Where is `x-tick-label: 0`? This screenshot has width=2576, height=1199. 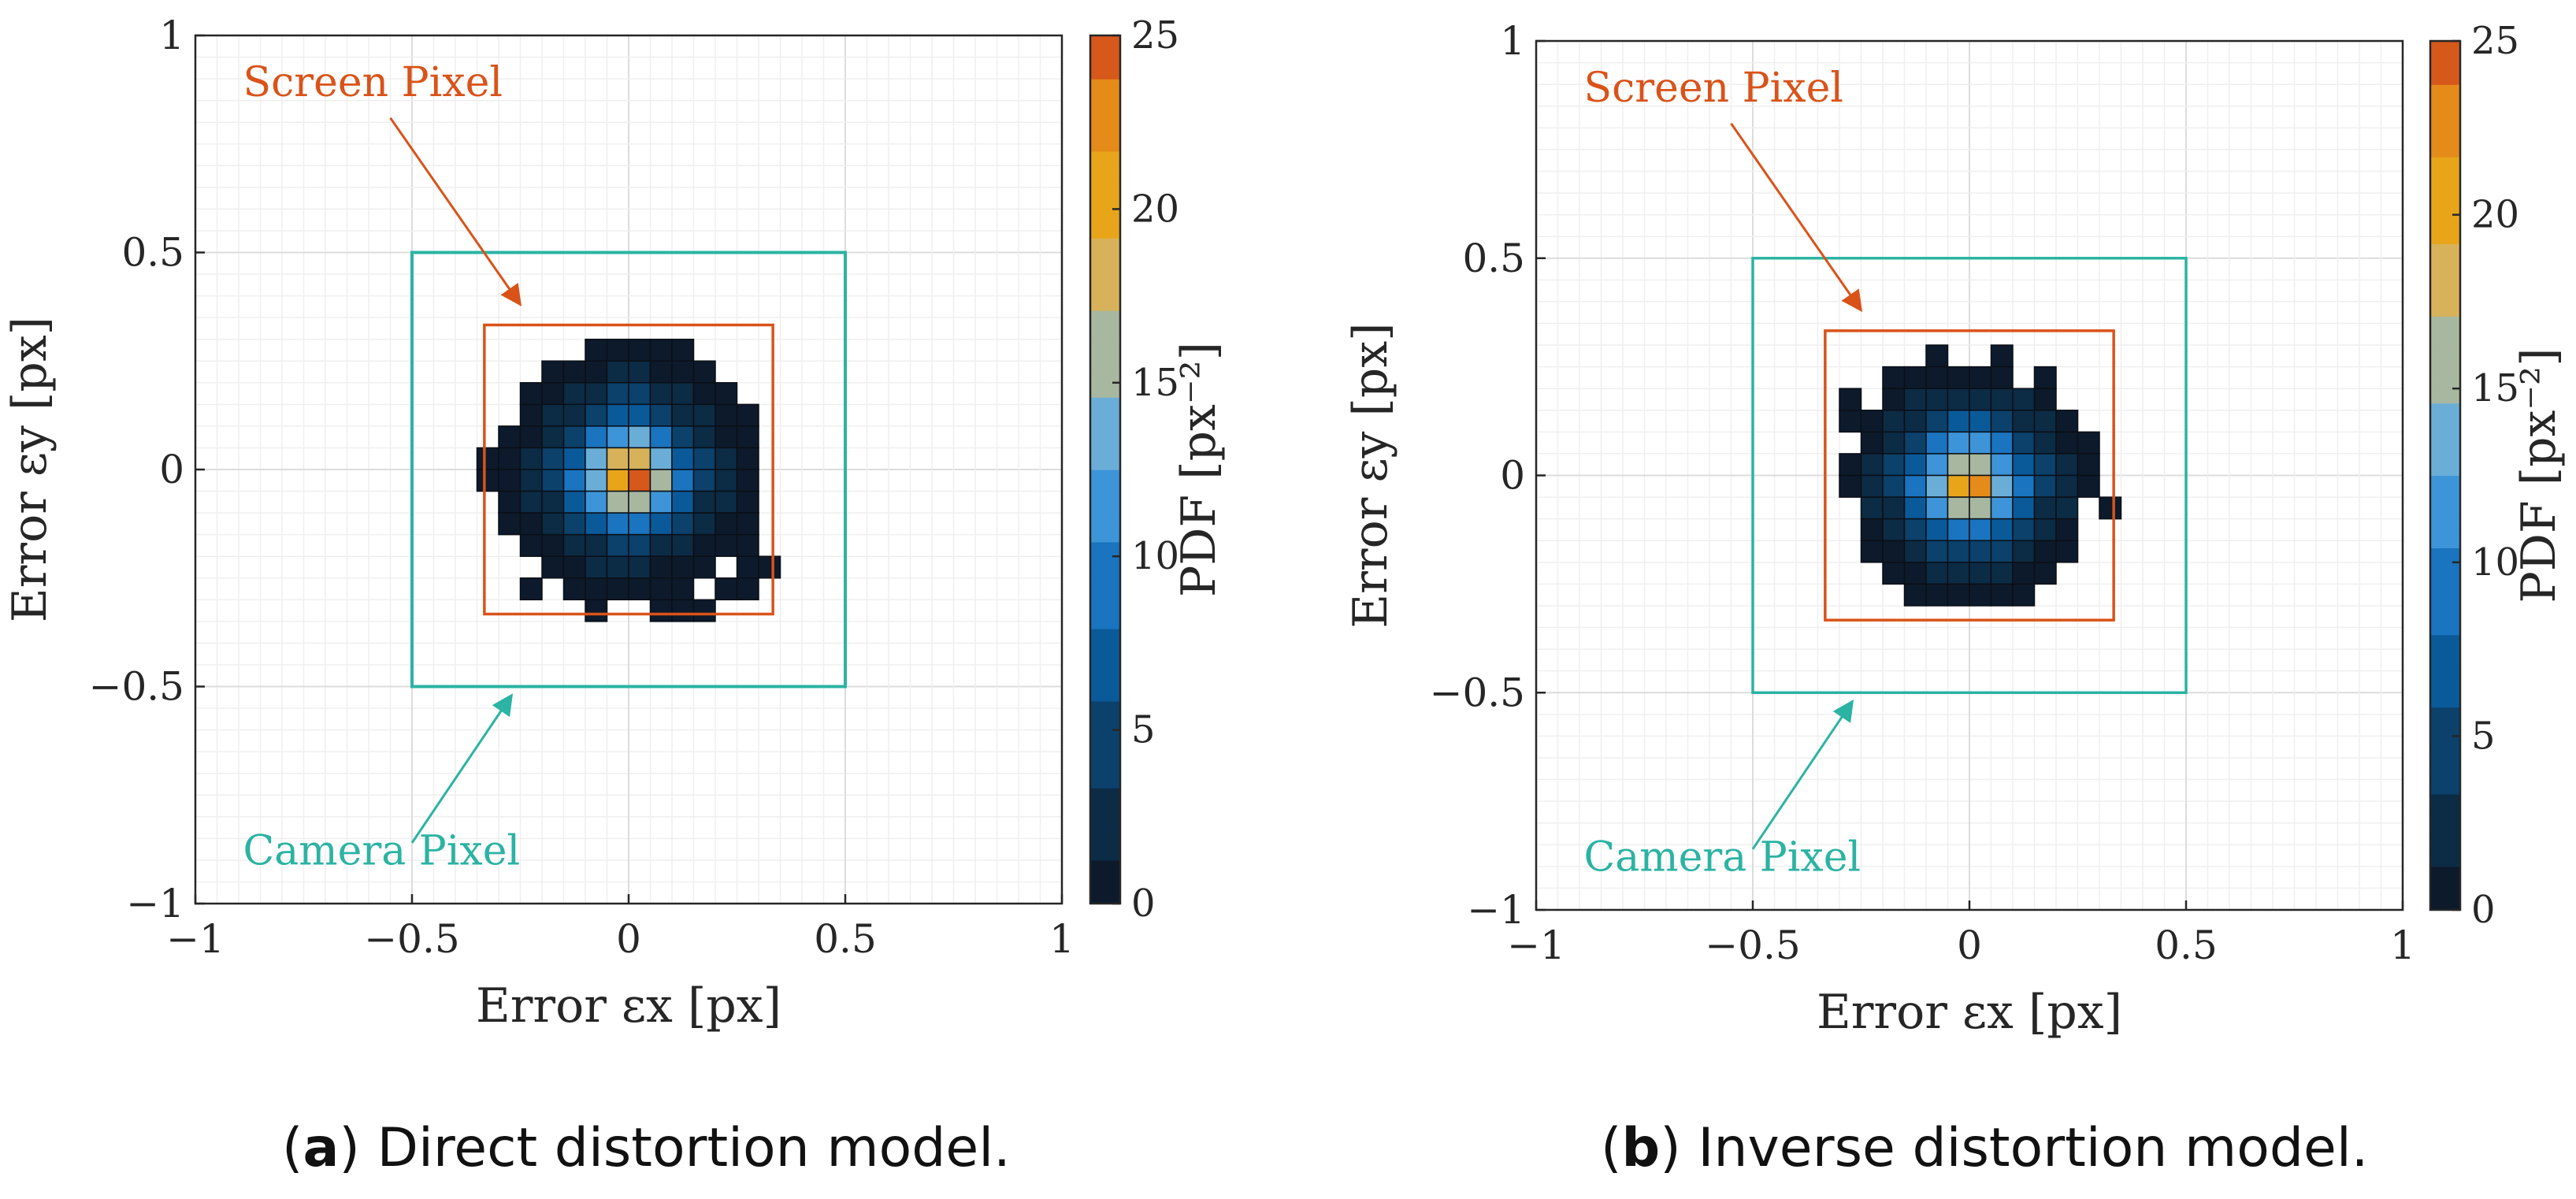 x-tick-label: 0 is located at coordinates (628, 939).